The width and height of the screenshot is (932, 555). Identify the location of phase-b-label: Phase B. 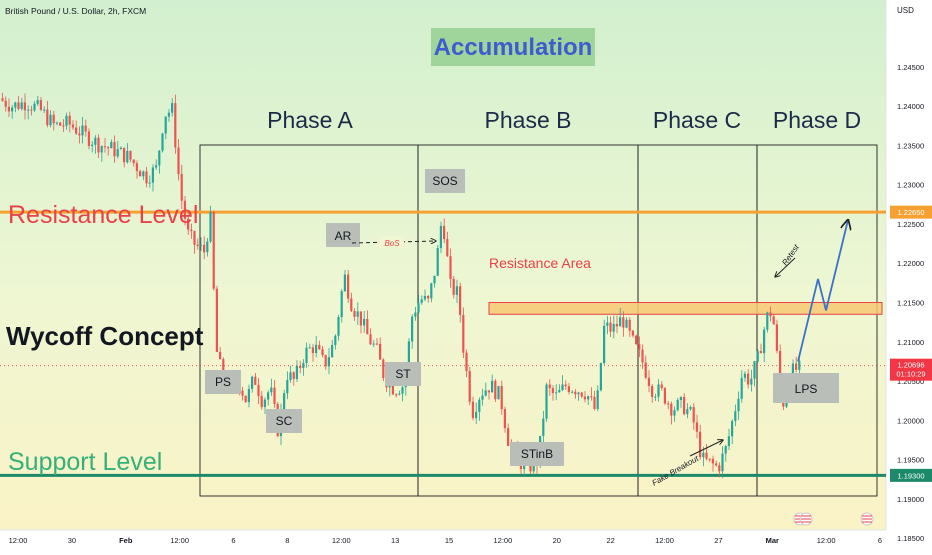
(528, 120).